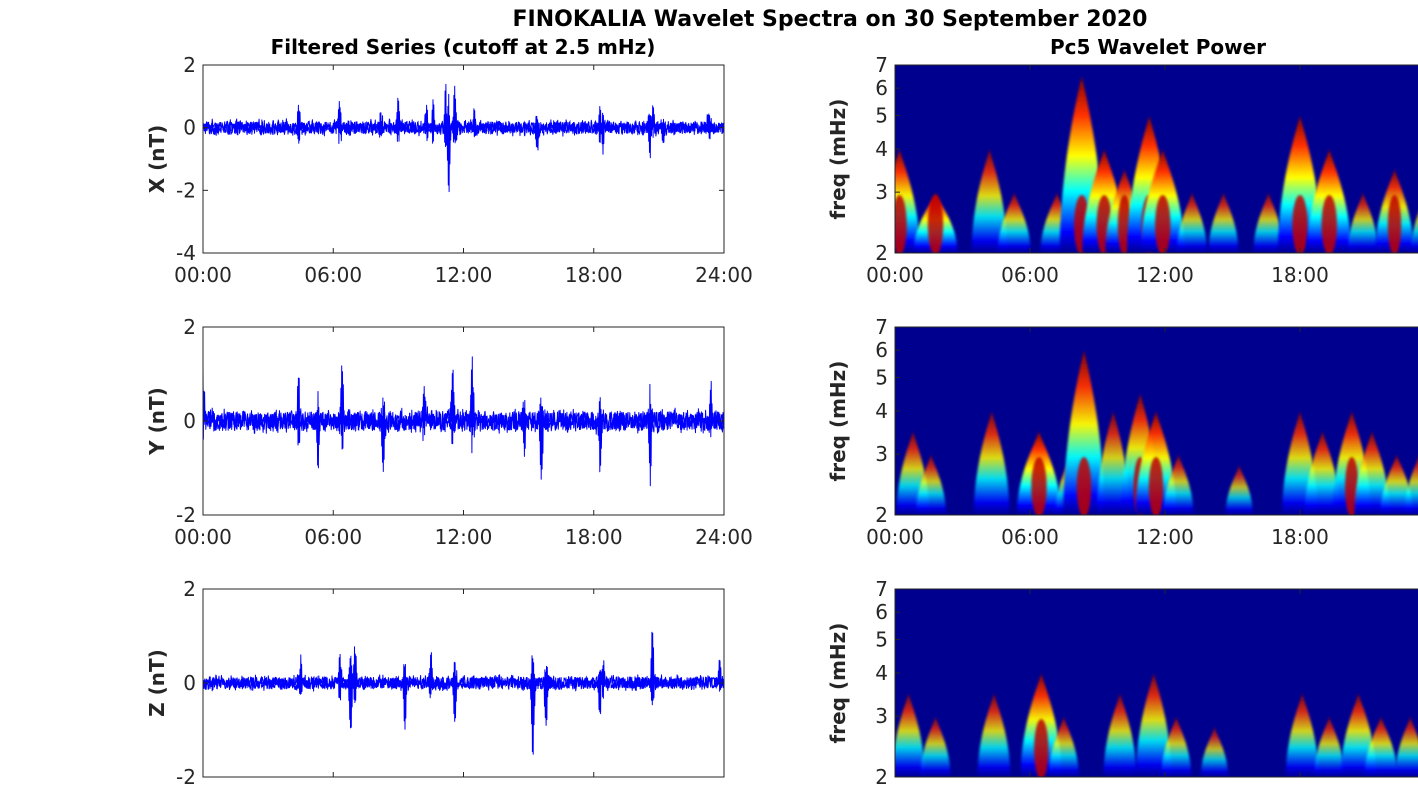 This screenshot has width=1418, height=788. What do you see at coordinates (463, 159) in the screenshot?
I see `plot-area` at bounding box center [463, 159].